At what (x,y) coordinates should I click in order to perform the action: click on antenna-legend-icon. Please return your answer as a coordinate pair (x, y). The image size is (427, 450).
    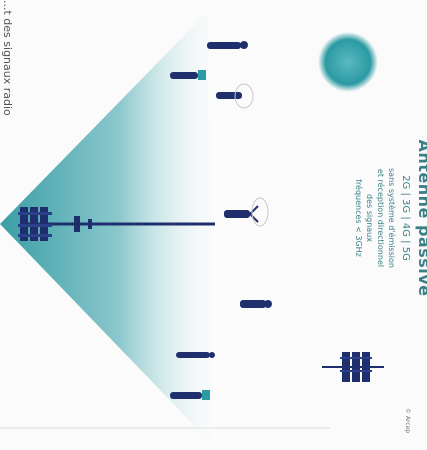
    Looking at the image, I should click on (353, 367).